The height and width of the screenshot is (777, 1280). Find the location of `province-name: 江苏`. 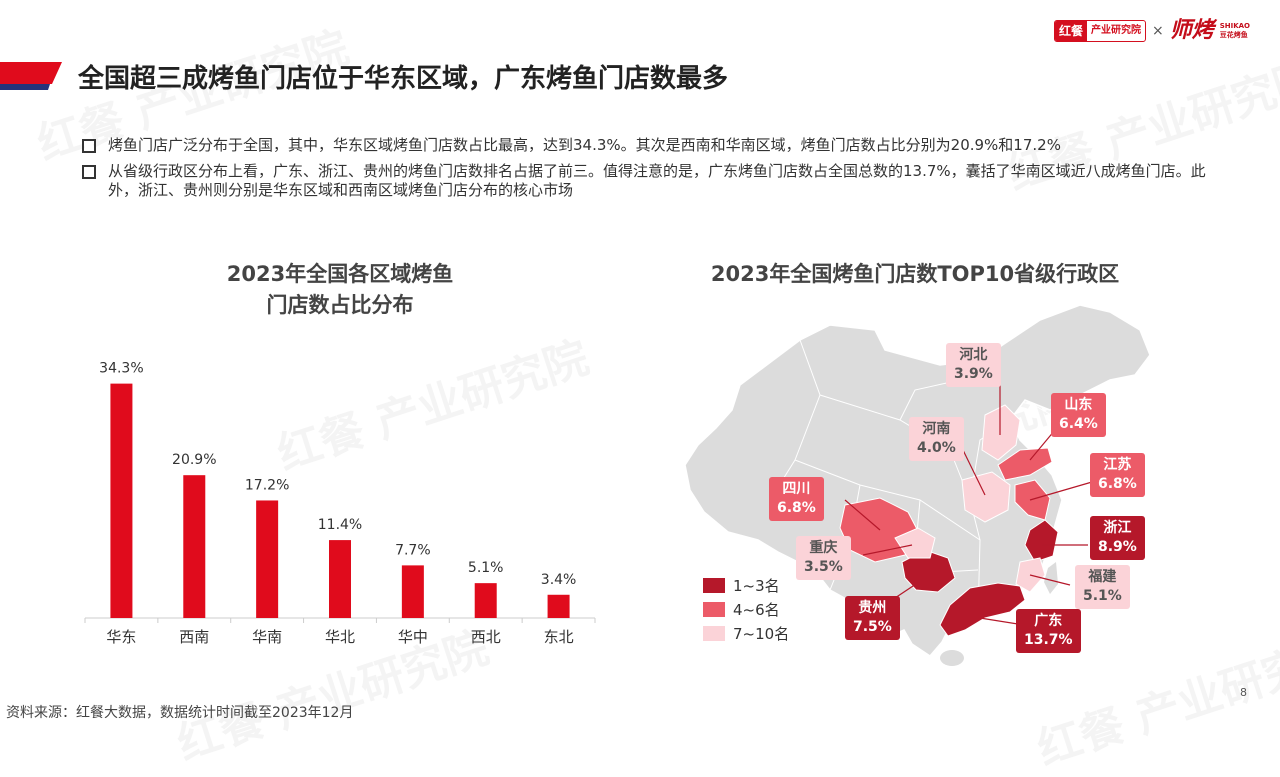

province-name: 江苏 is located at coordinates (1117, 465).